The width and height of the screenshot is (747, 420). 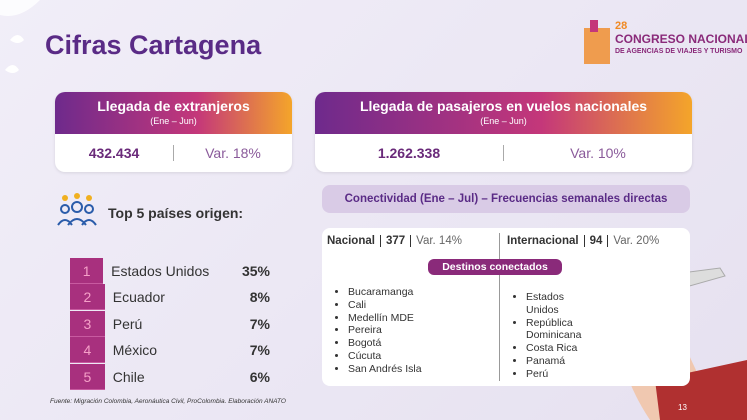 What do you see at coordinates (87, 323) in the screenshot?
I see `rank: 3` at bounding box center [87, 323].